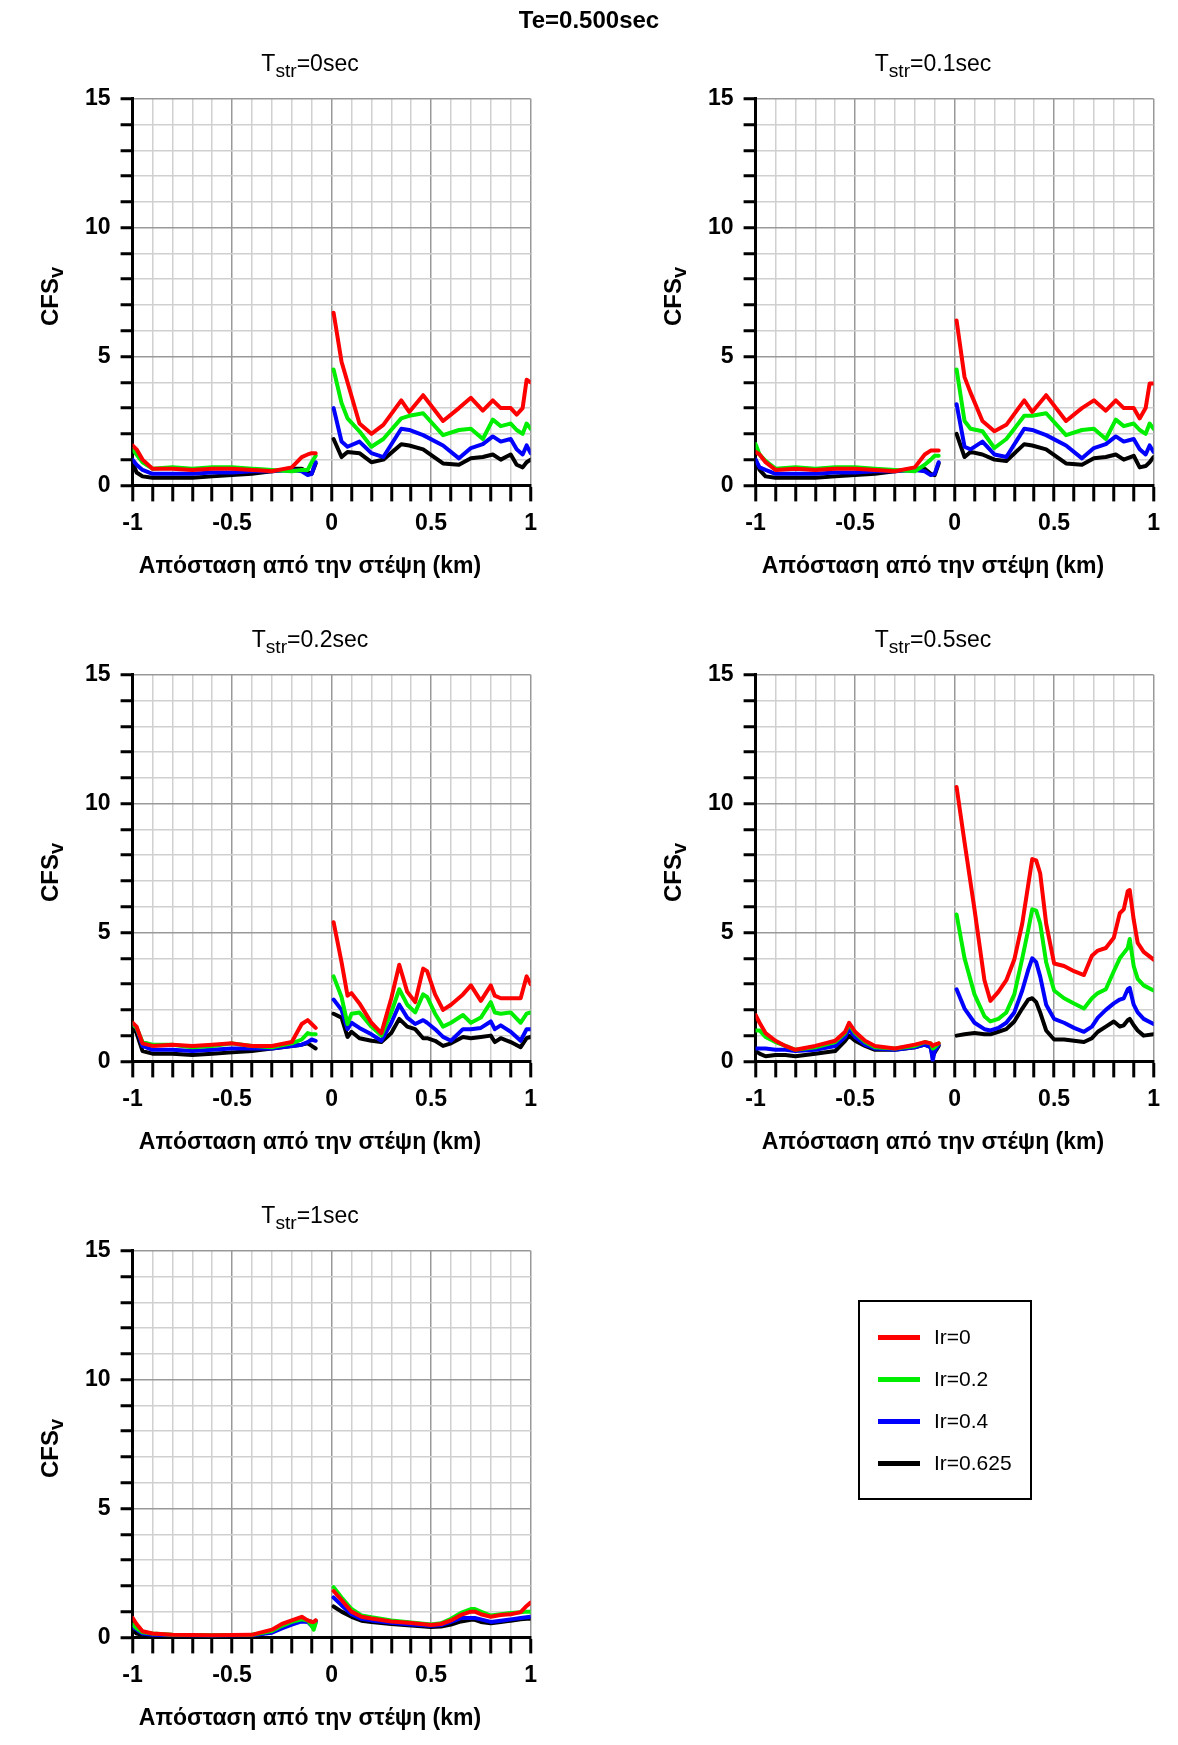  Describe the element at coordinates (310, 642) in the screenshot. I see `chart-title: T$_{str}$=0.2sec` at that location.